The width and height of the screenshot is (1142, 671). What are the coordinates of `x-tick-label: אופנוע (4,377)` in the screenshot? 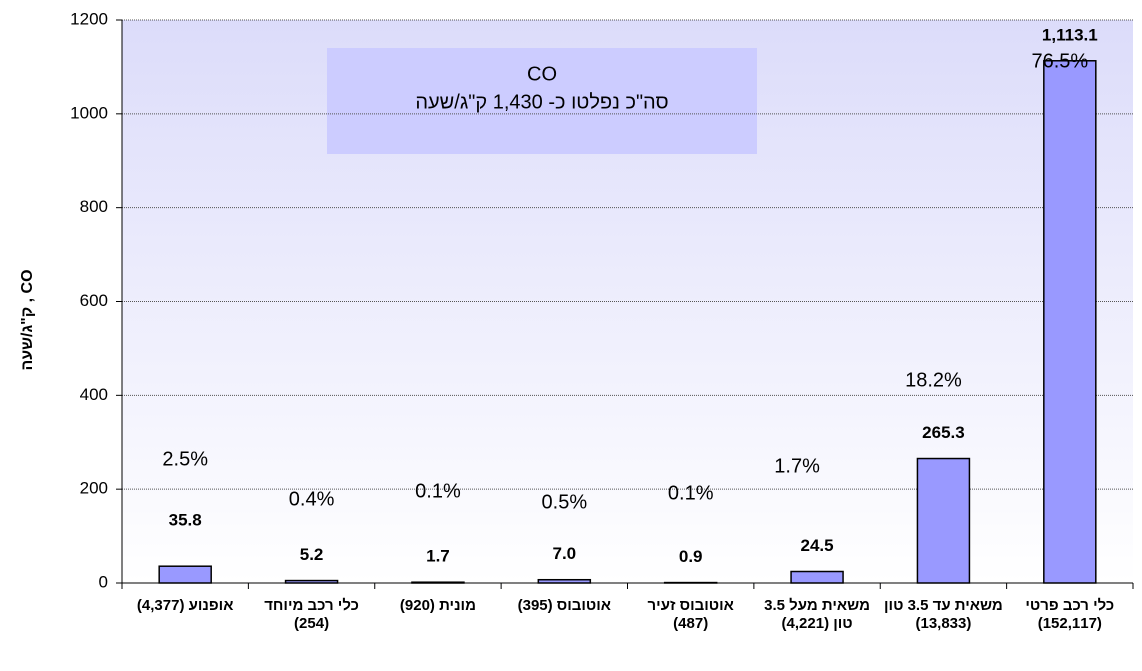 It's located at (185, 605).